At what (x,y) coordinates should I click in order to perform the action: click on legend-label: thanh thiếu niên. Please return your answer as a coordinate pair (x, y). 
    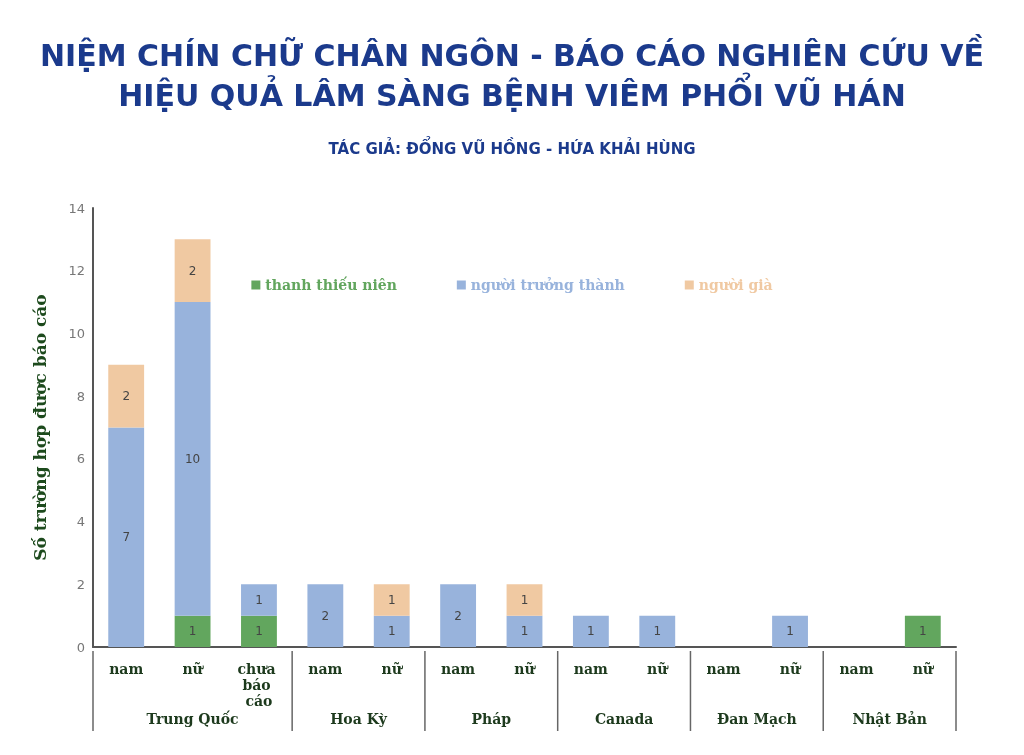
    Looking at the image, I should click on (331, 284).